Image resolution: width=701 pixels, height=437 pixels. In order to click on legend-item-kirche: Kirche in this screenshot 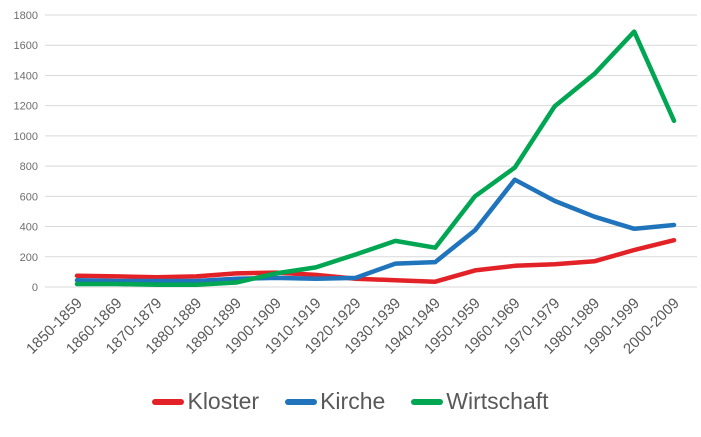, I will do `click(335, 401)`.